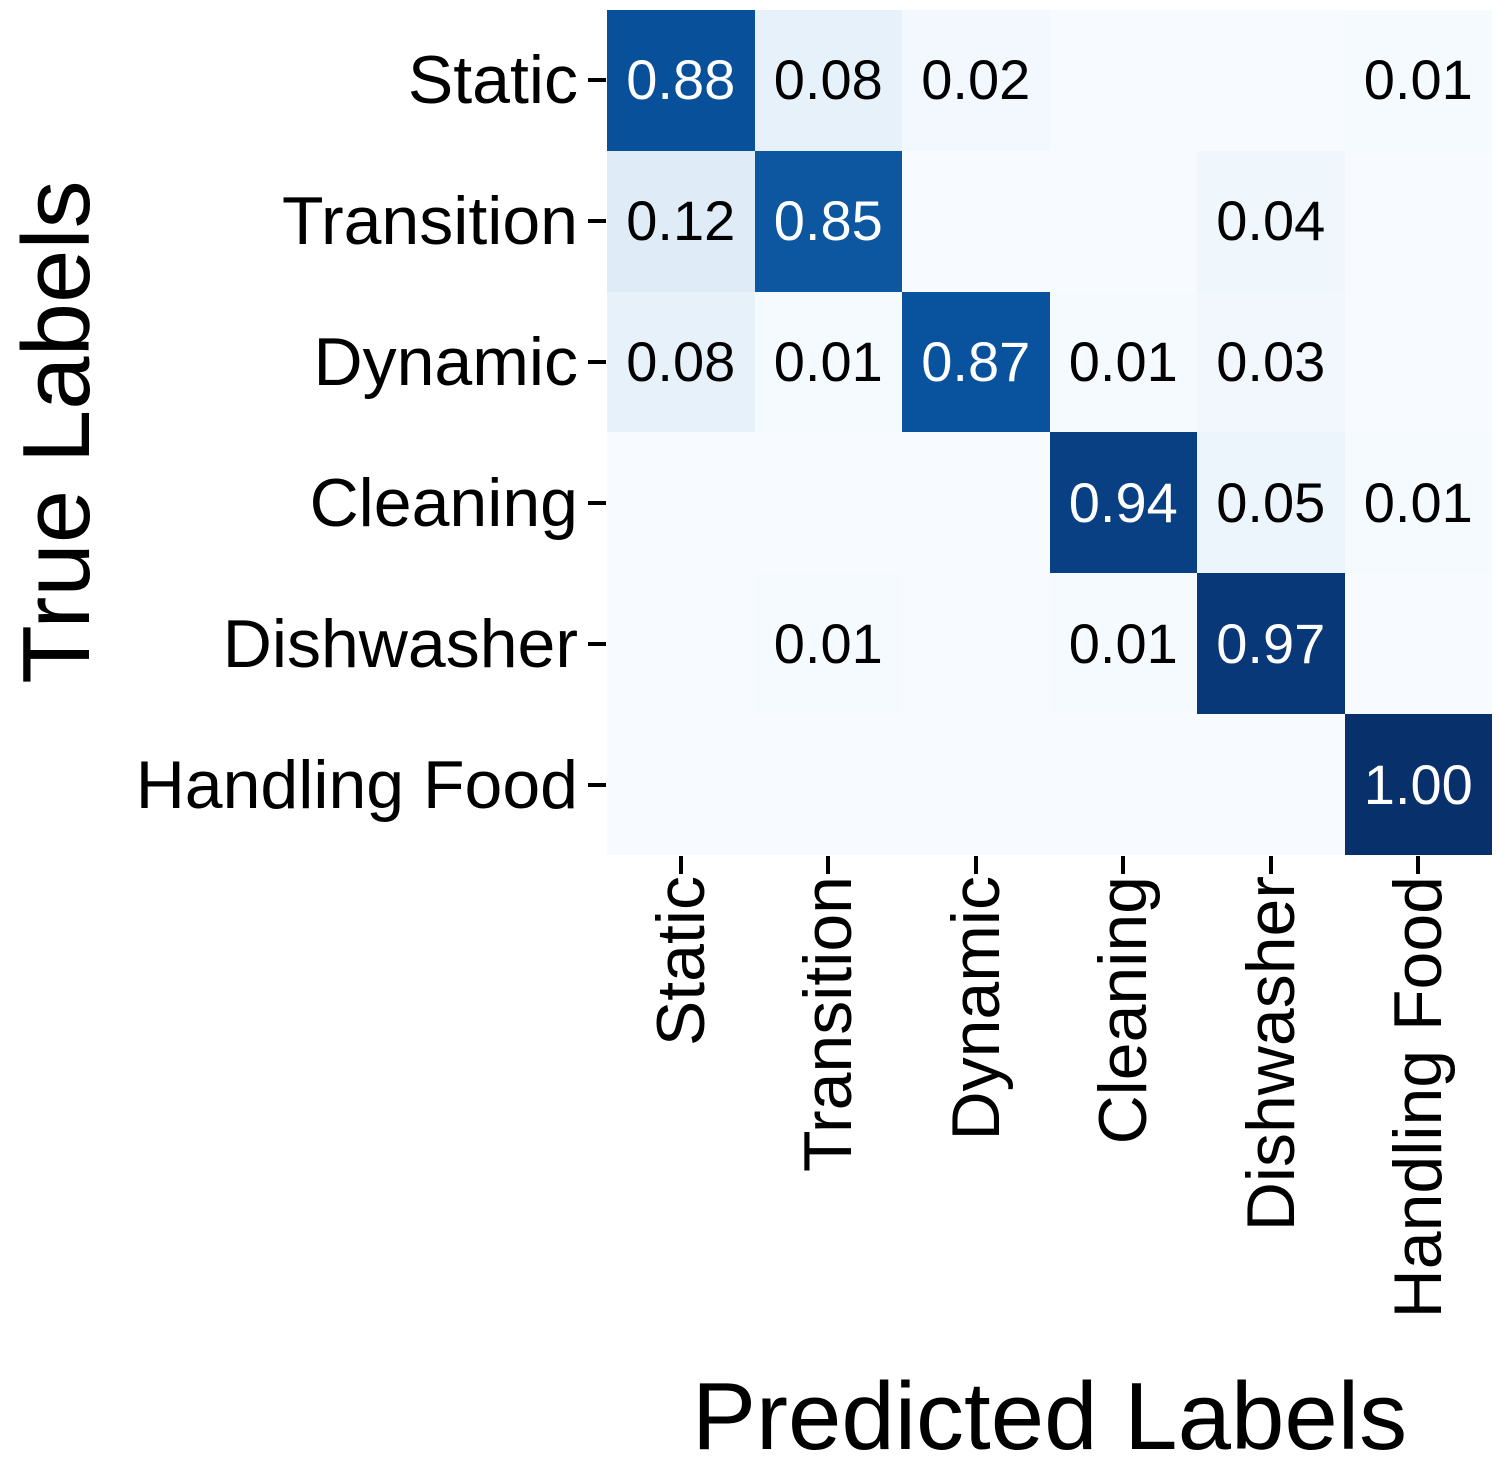 The image size is (1499, 1475). What do you see at coordinates (681, 644) in the screenshot?
I see `matrix-cell-dishwasher-static` at bounding box center [681, 644].